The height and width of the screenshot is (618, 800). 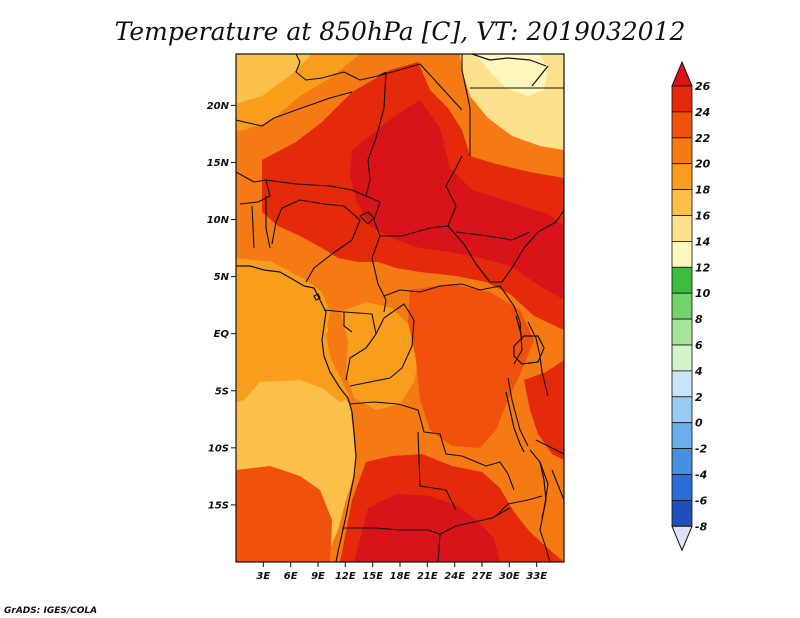 I want to click on colorbar-over-triangle, so click(x=682, y=73).